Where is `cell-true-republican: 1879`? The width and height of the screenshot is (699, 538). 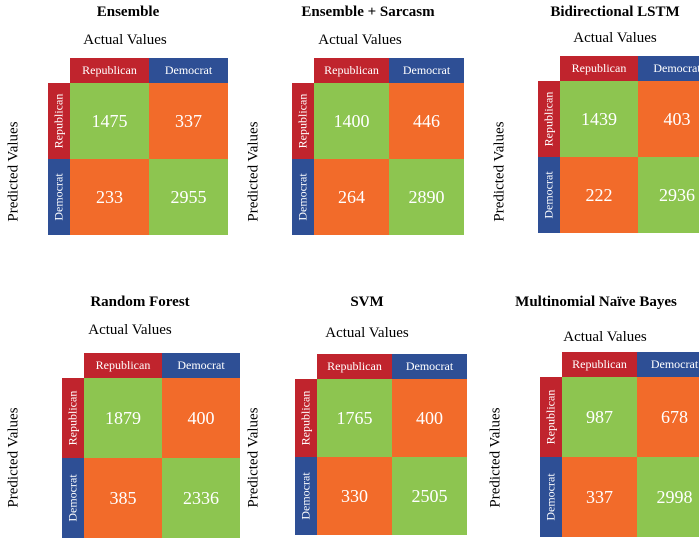 cell-true-republican: 1879 is located at coordinates (123, 418).